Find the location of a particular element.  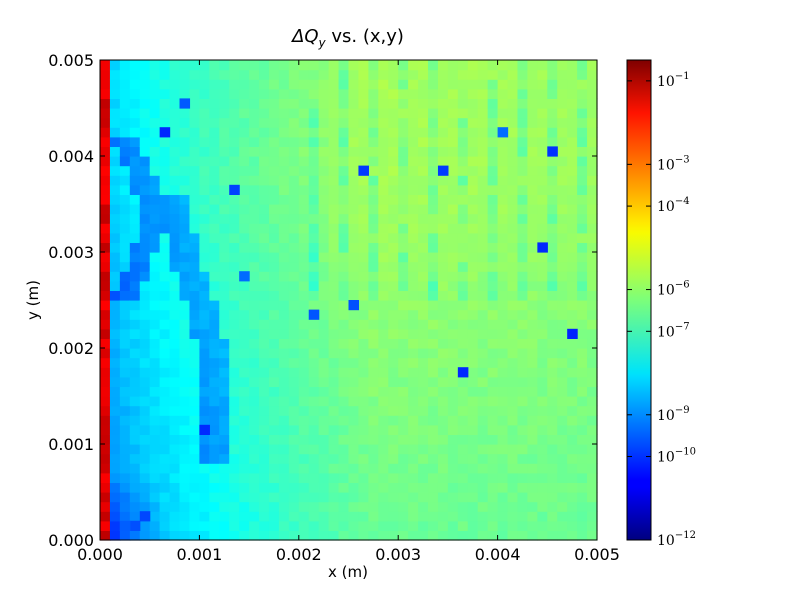

colorbar-tick-power: −3 is located at coordinates (682, 159).